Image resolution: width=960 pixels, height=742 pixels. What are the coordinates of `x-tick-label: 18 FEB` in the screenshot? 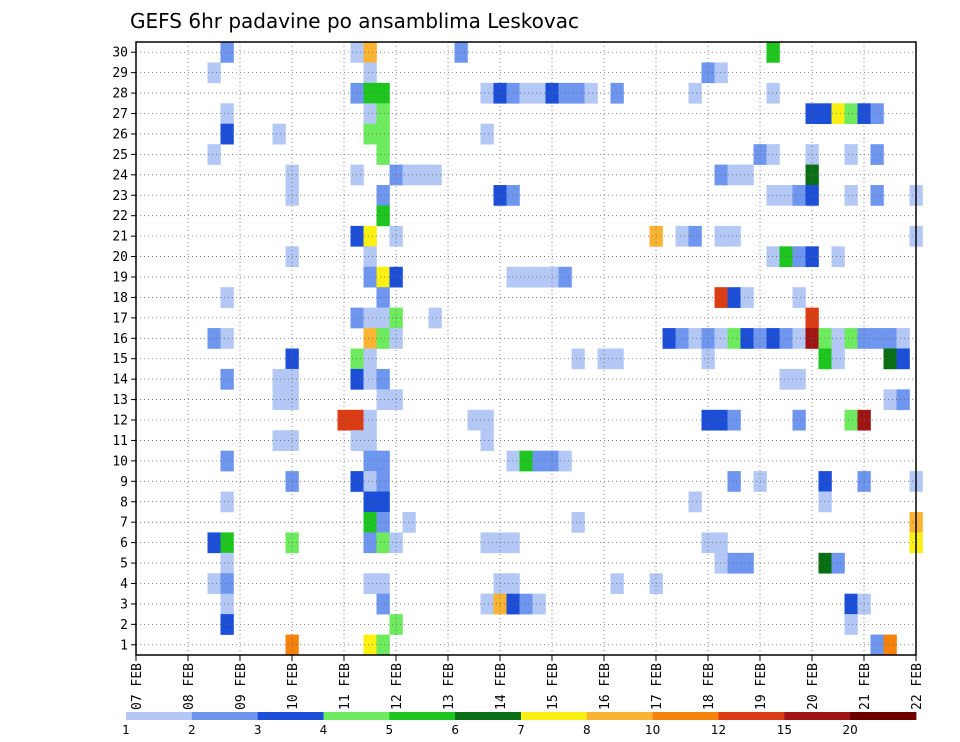 It's located at (709, 686).